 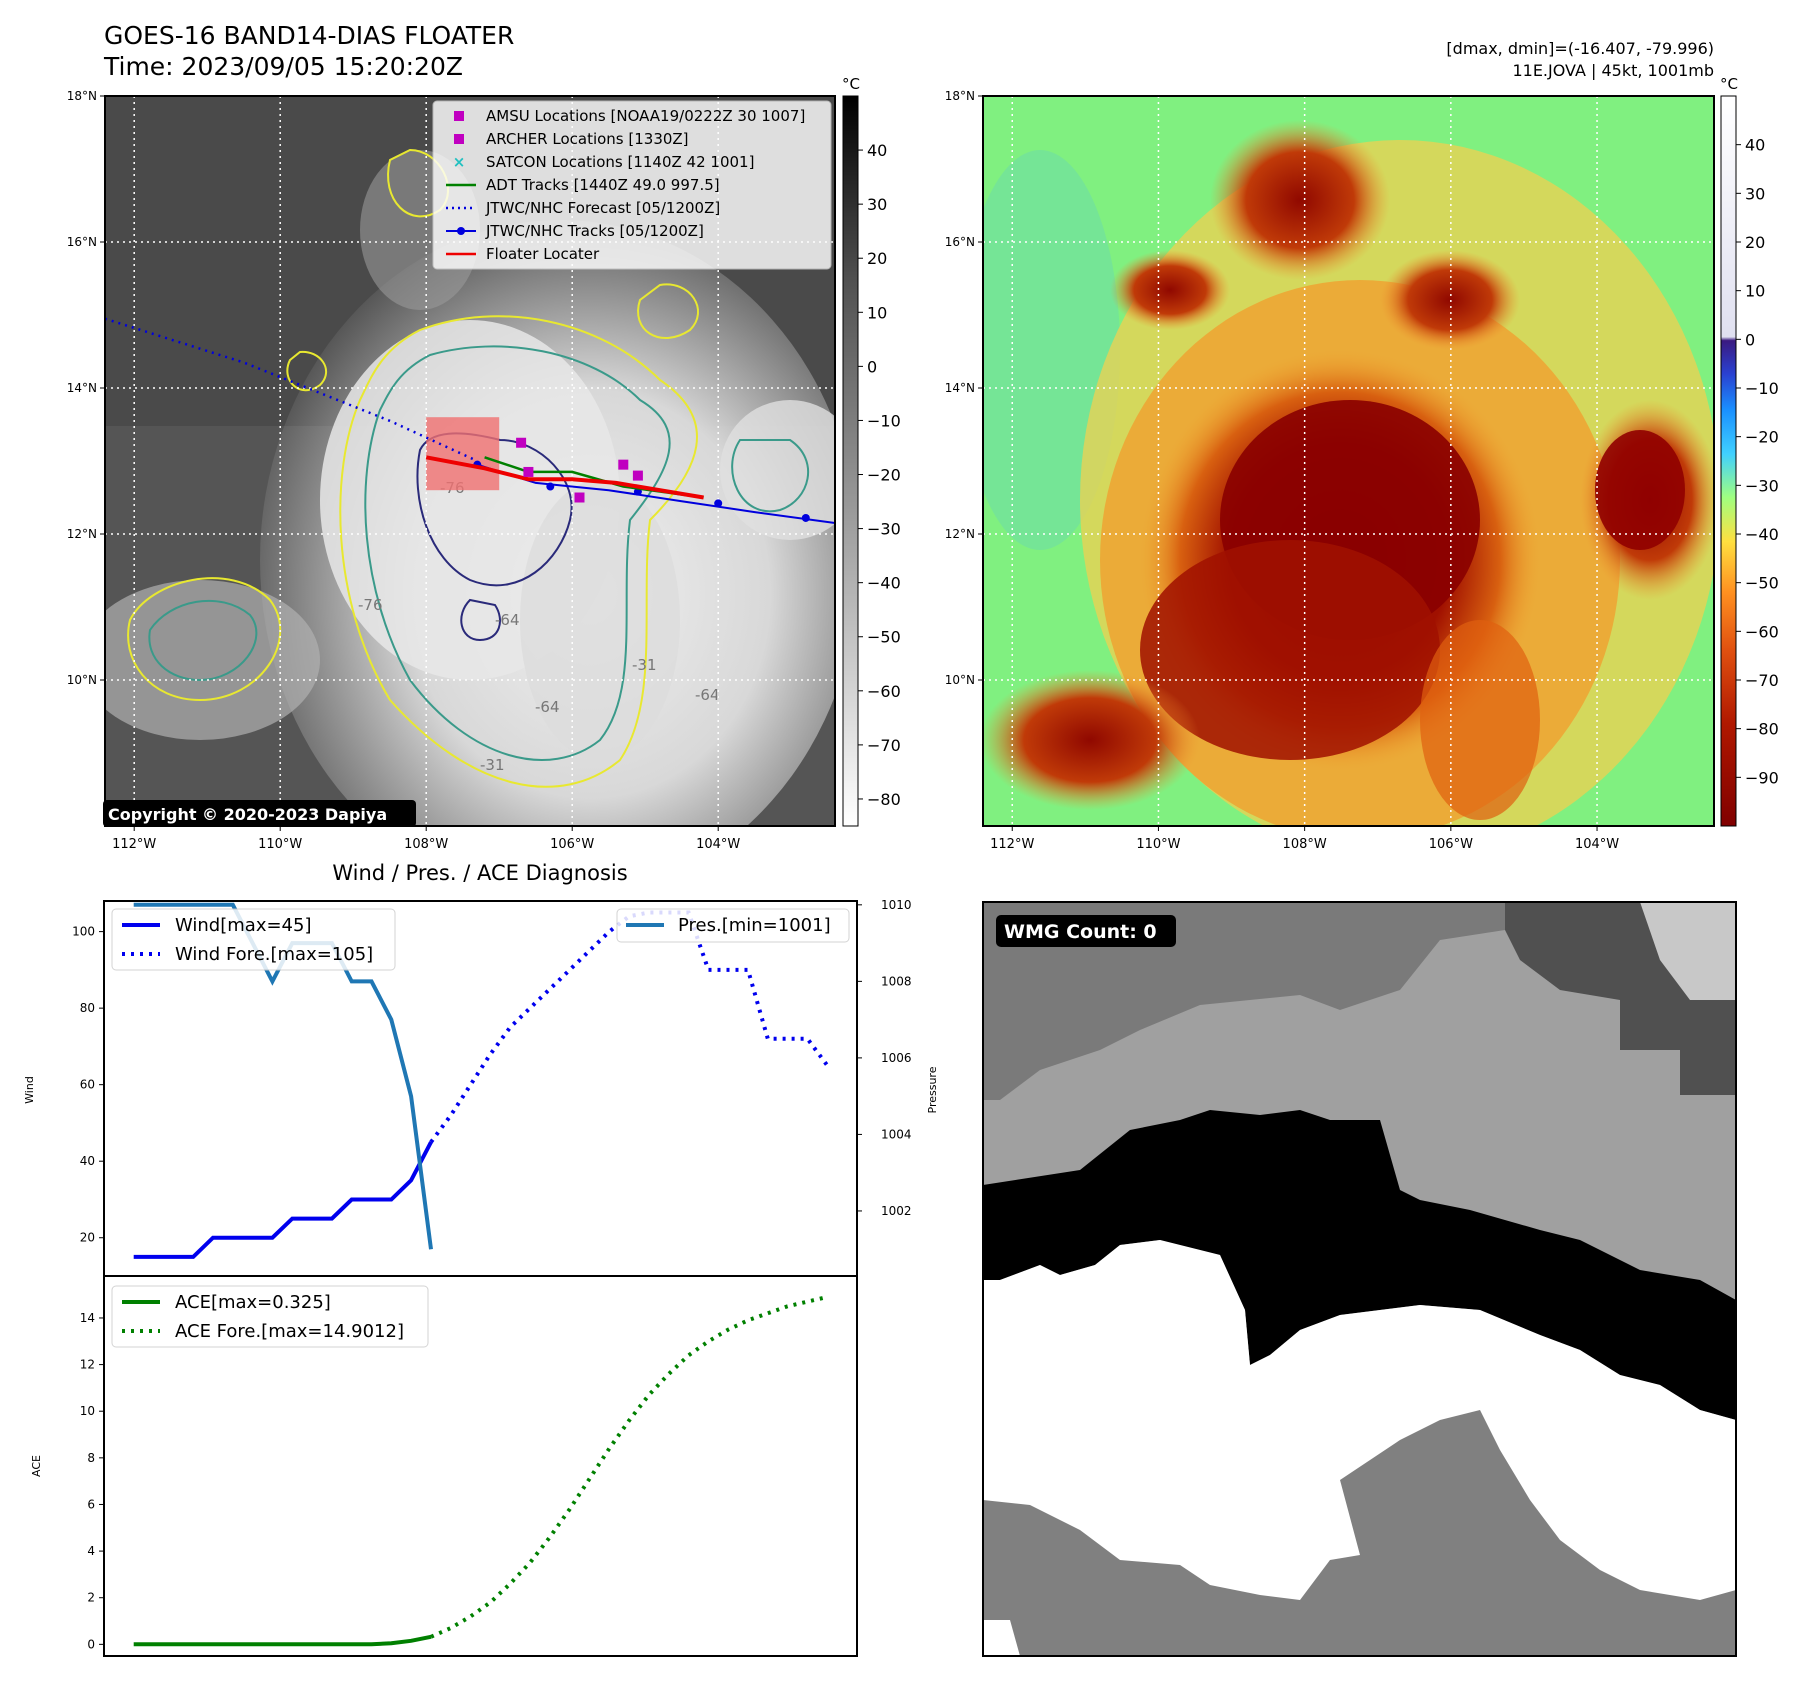 What do you see at coordinates (91, 1458) in the screenshot?
I see `ace-tick-label: 8` at bounding box center [91, 1458].